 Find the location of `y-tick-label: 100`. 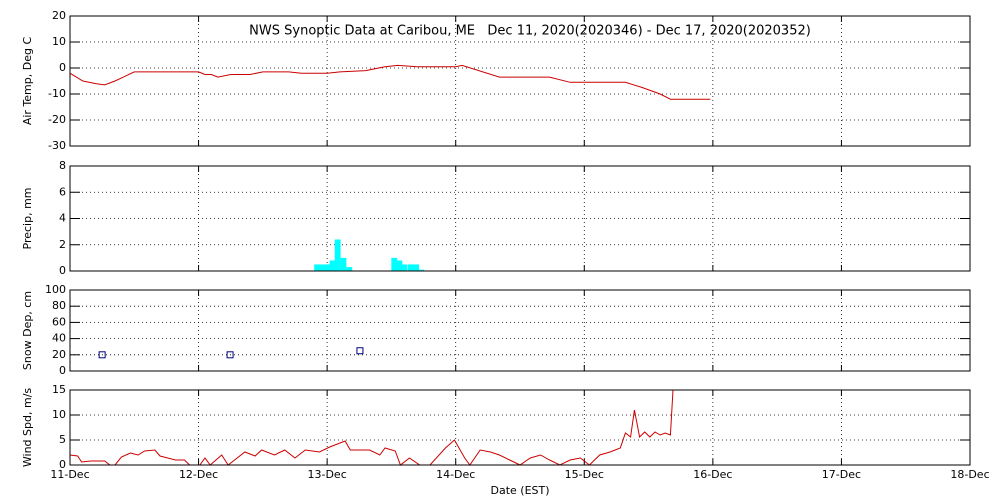

y-tick-label: 100 is located at coordinates (55, 289).